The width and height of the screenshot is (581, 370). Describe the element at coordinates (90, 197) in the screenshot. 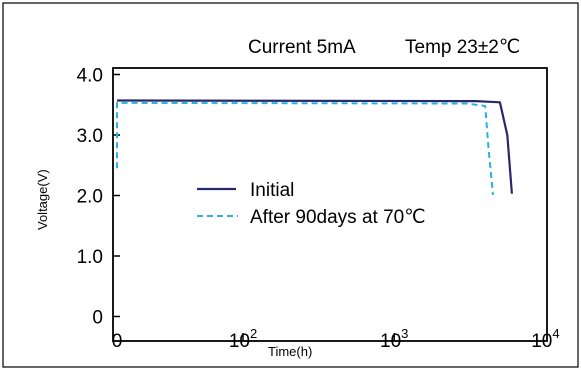

I see `y-tick-label: 2.0` at that location.